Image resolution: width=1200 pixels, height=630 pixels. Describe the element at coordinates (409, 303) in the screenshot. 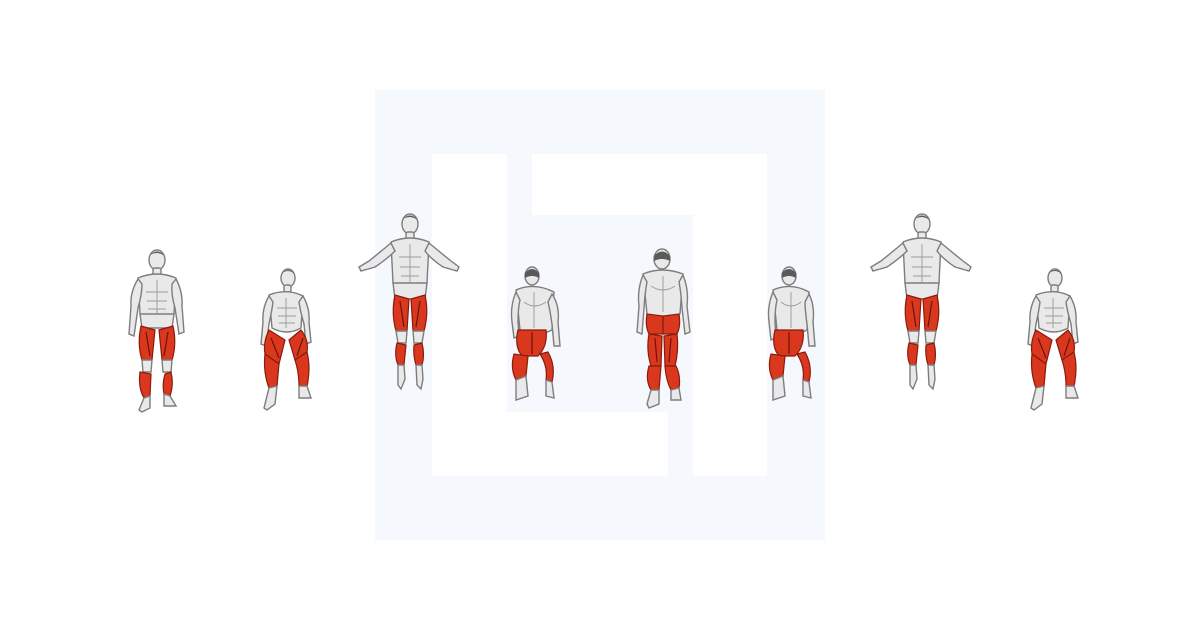

I see `figure-front-jump` at that location.